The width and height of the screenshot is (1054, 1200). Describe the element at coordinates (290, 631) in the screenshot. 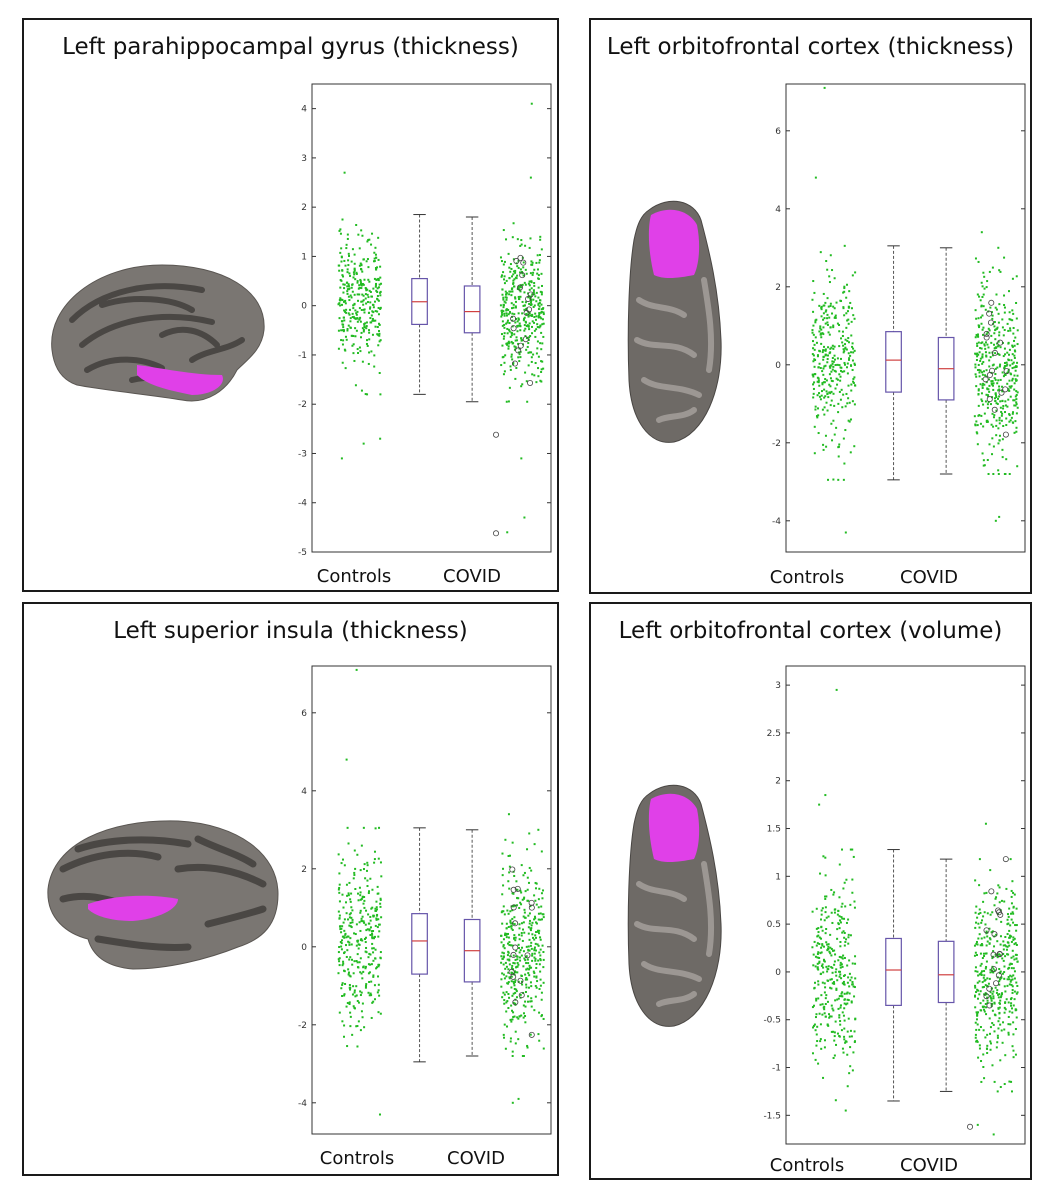

I see `chart-title: Left superior insula (thickness)` at that location.